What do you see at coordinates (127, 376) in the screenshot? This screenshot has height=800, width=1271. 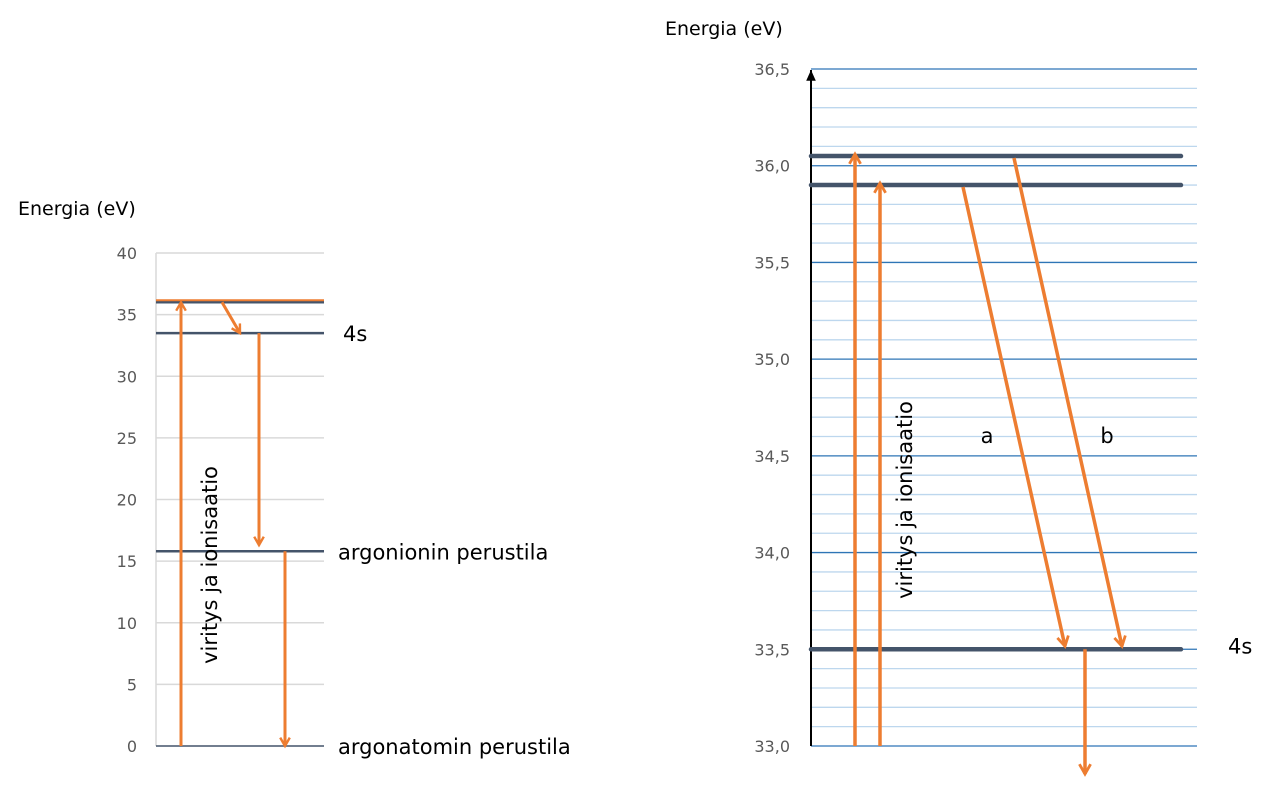 I see `tick-label: 30` at bounding box center [127, 376].